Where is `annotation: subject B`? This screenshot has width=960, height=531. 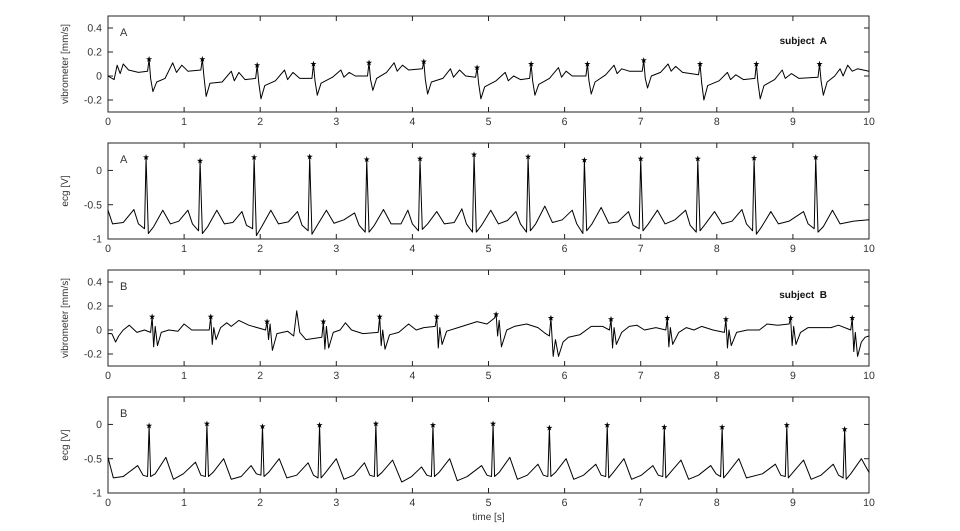 annotation: subject B is located at coordinates (803, 295).